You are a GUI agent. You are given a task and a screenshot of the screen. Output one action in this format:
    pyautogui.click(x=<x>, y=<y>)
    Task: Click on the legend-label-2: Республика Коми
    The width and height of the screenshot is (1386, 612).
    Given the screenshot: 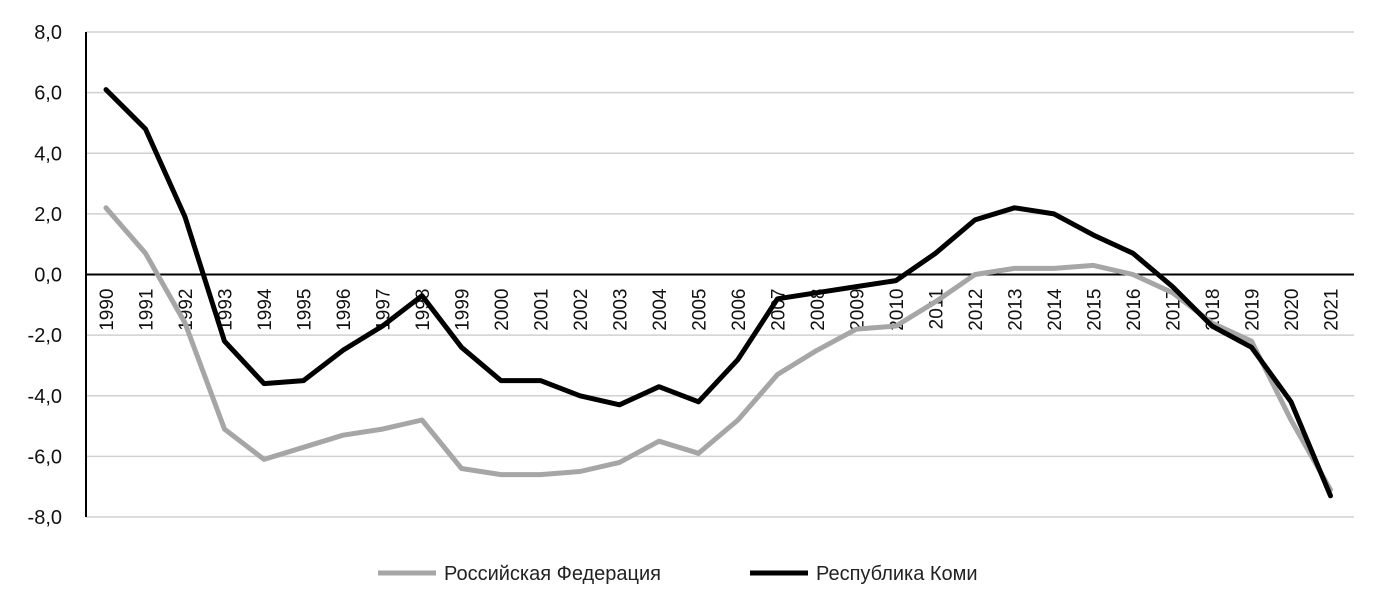 What is the action you would take?
    pyautogui.click(x=897, y=574)
    